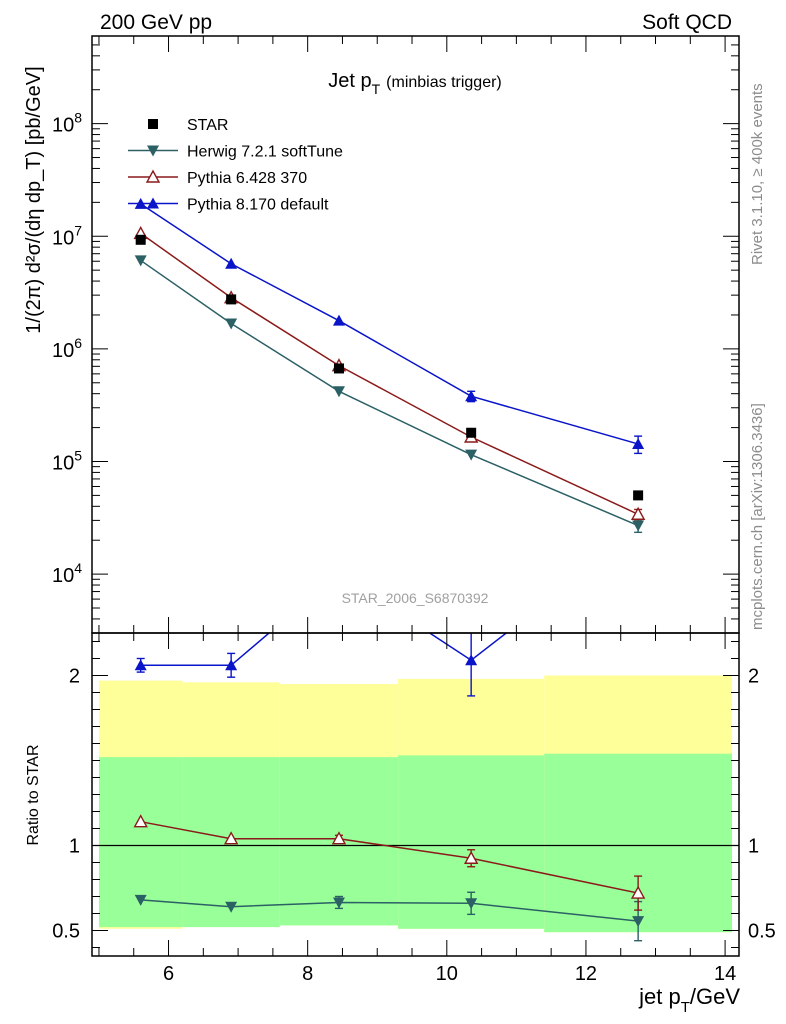 The width and height of the screenshot is (786, 1024). Describe the element at coordinates (66, 932) in the screenshot. I see `ratio-y-tick-label: 0.5` at that location.